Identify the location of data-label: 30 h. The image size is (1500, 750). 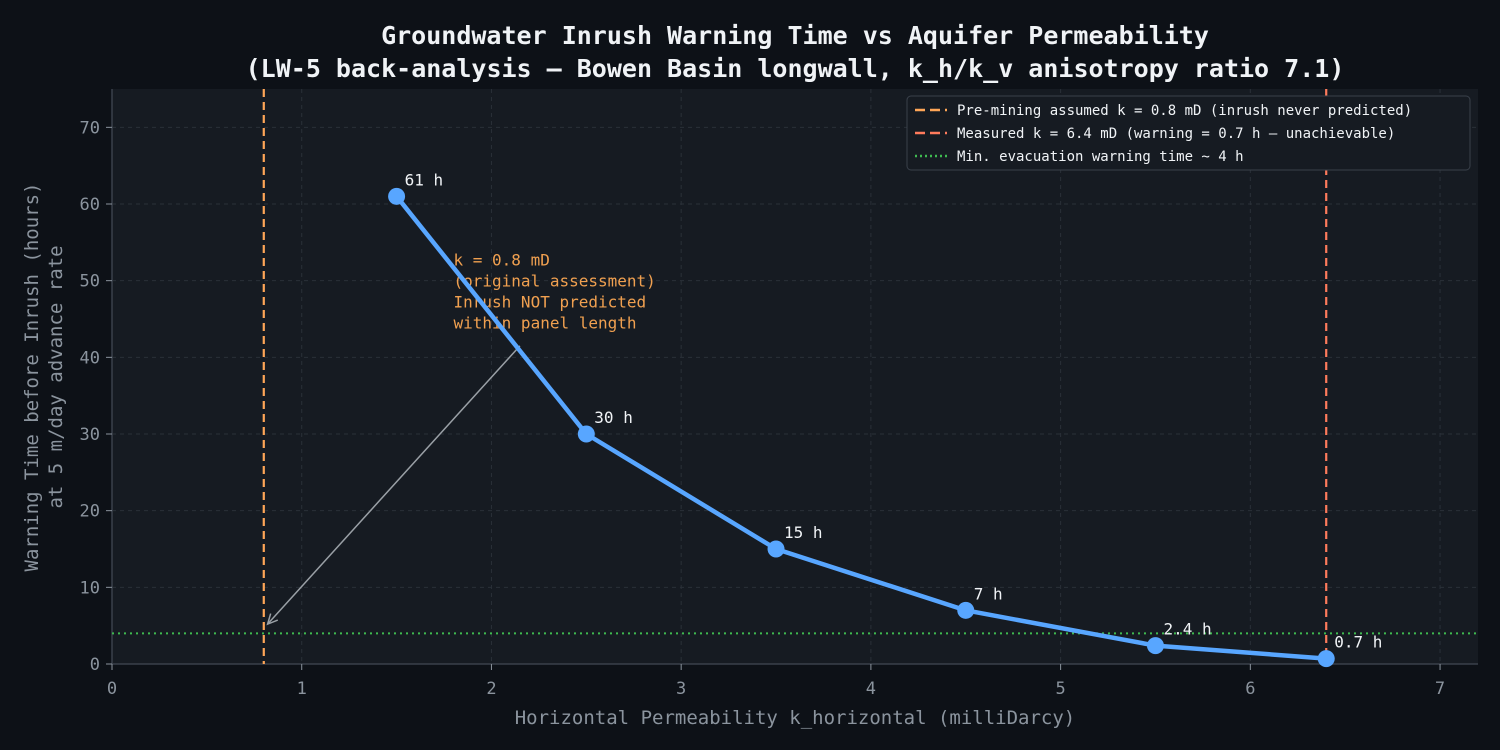
(613, 417).